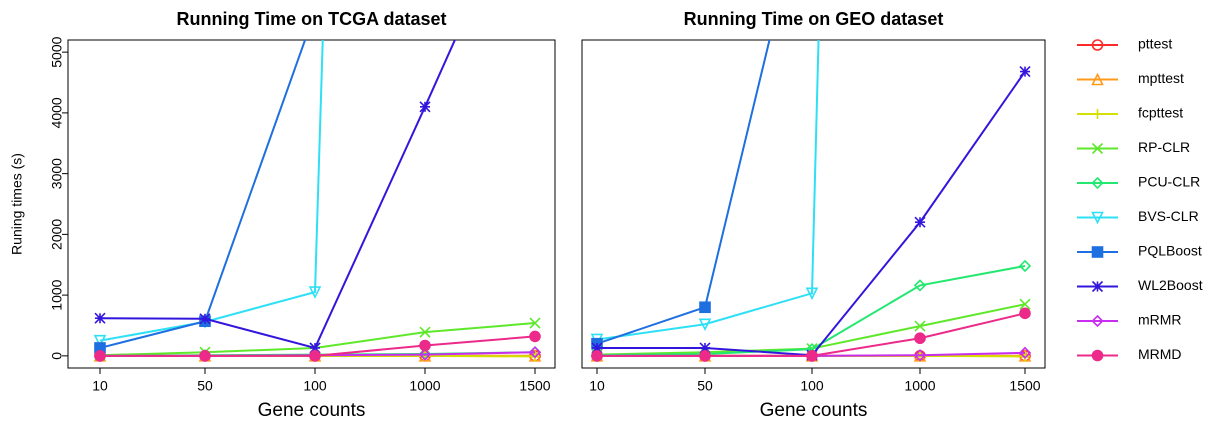 This screenshot has height=422, width=1225. What do you see at coordinates (1160, 113) in the screenshot?
I see `legend-label: fcpttest` at bounding box center [1160, 113].